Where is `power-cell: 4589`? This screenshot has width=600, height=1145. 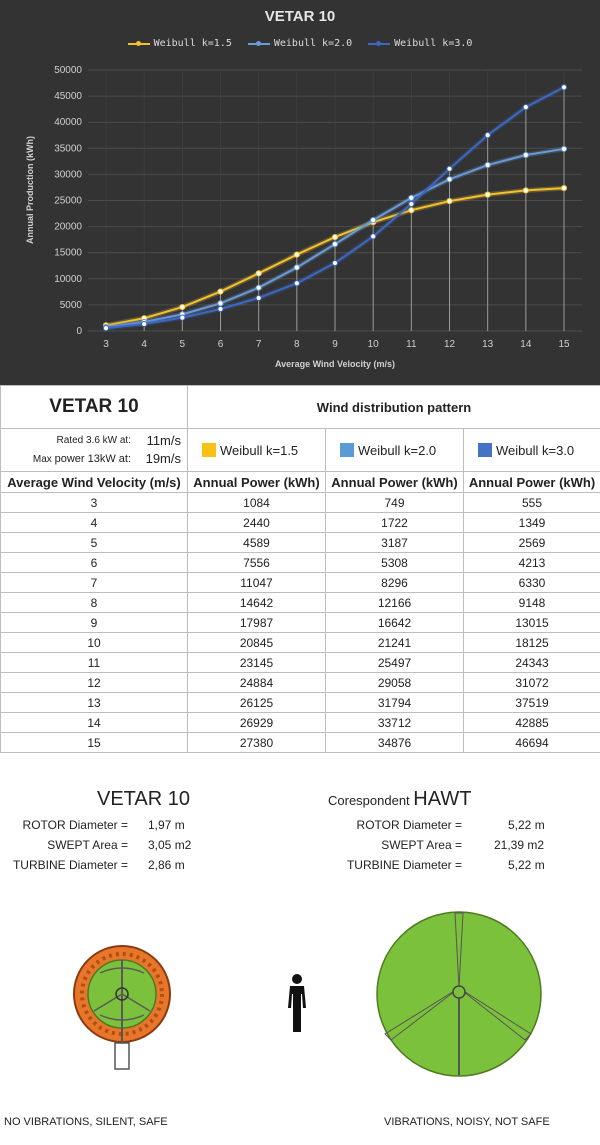
power-cell: 4589 is located at coordinates (256, 542).